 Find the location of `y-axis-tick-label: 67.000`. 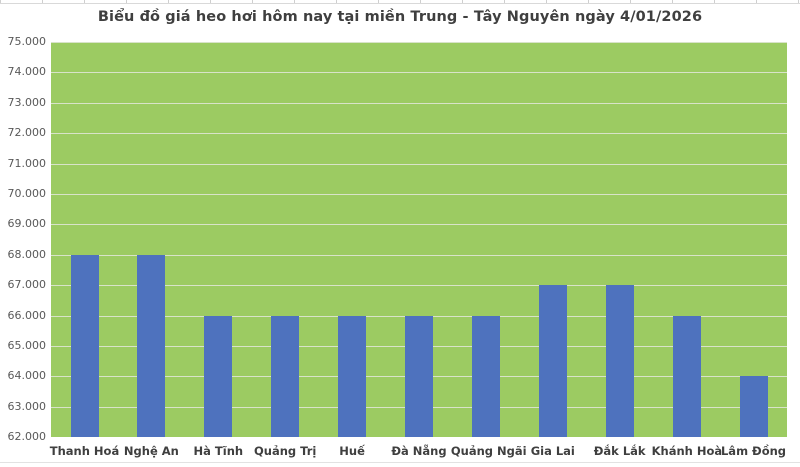

y-axis-tick-label: 67.000 is located at coordinates (27, 285).